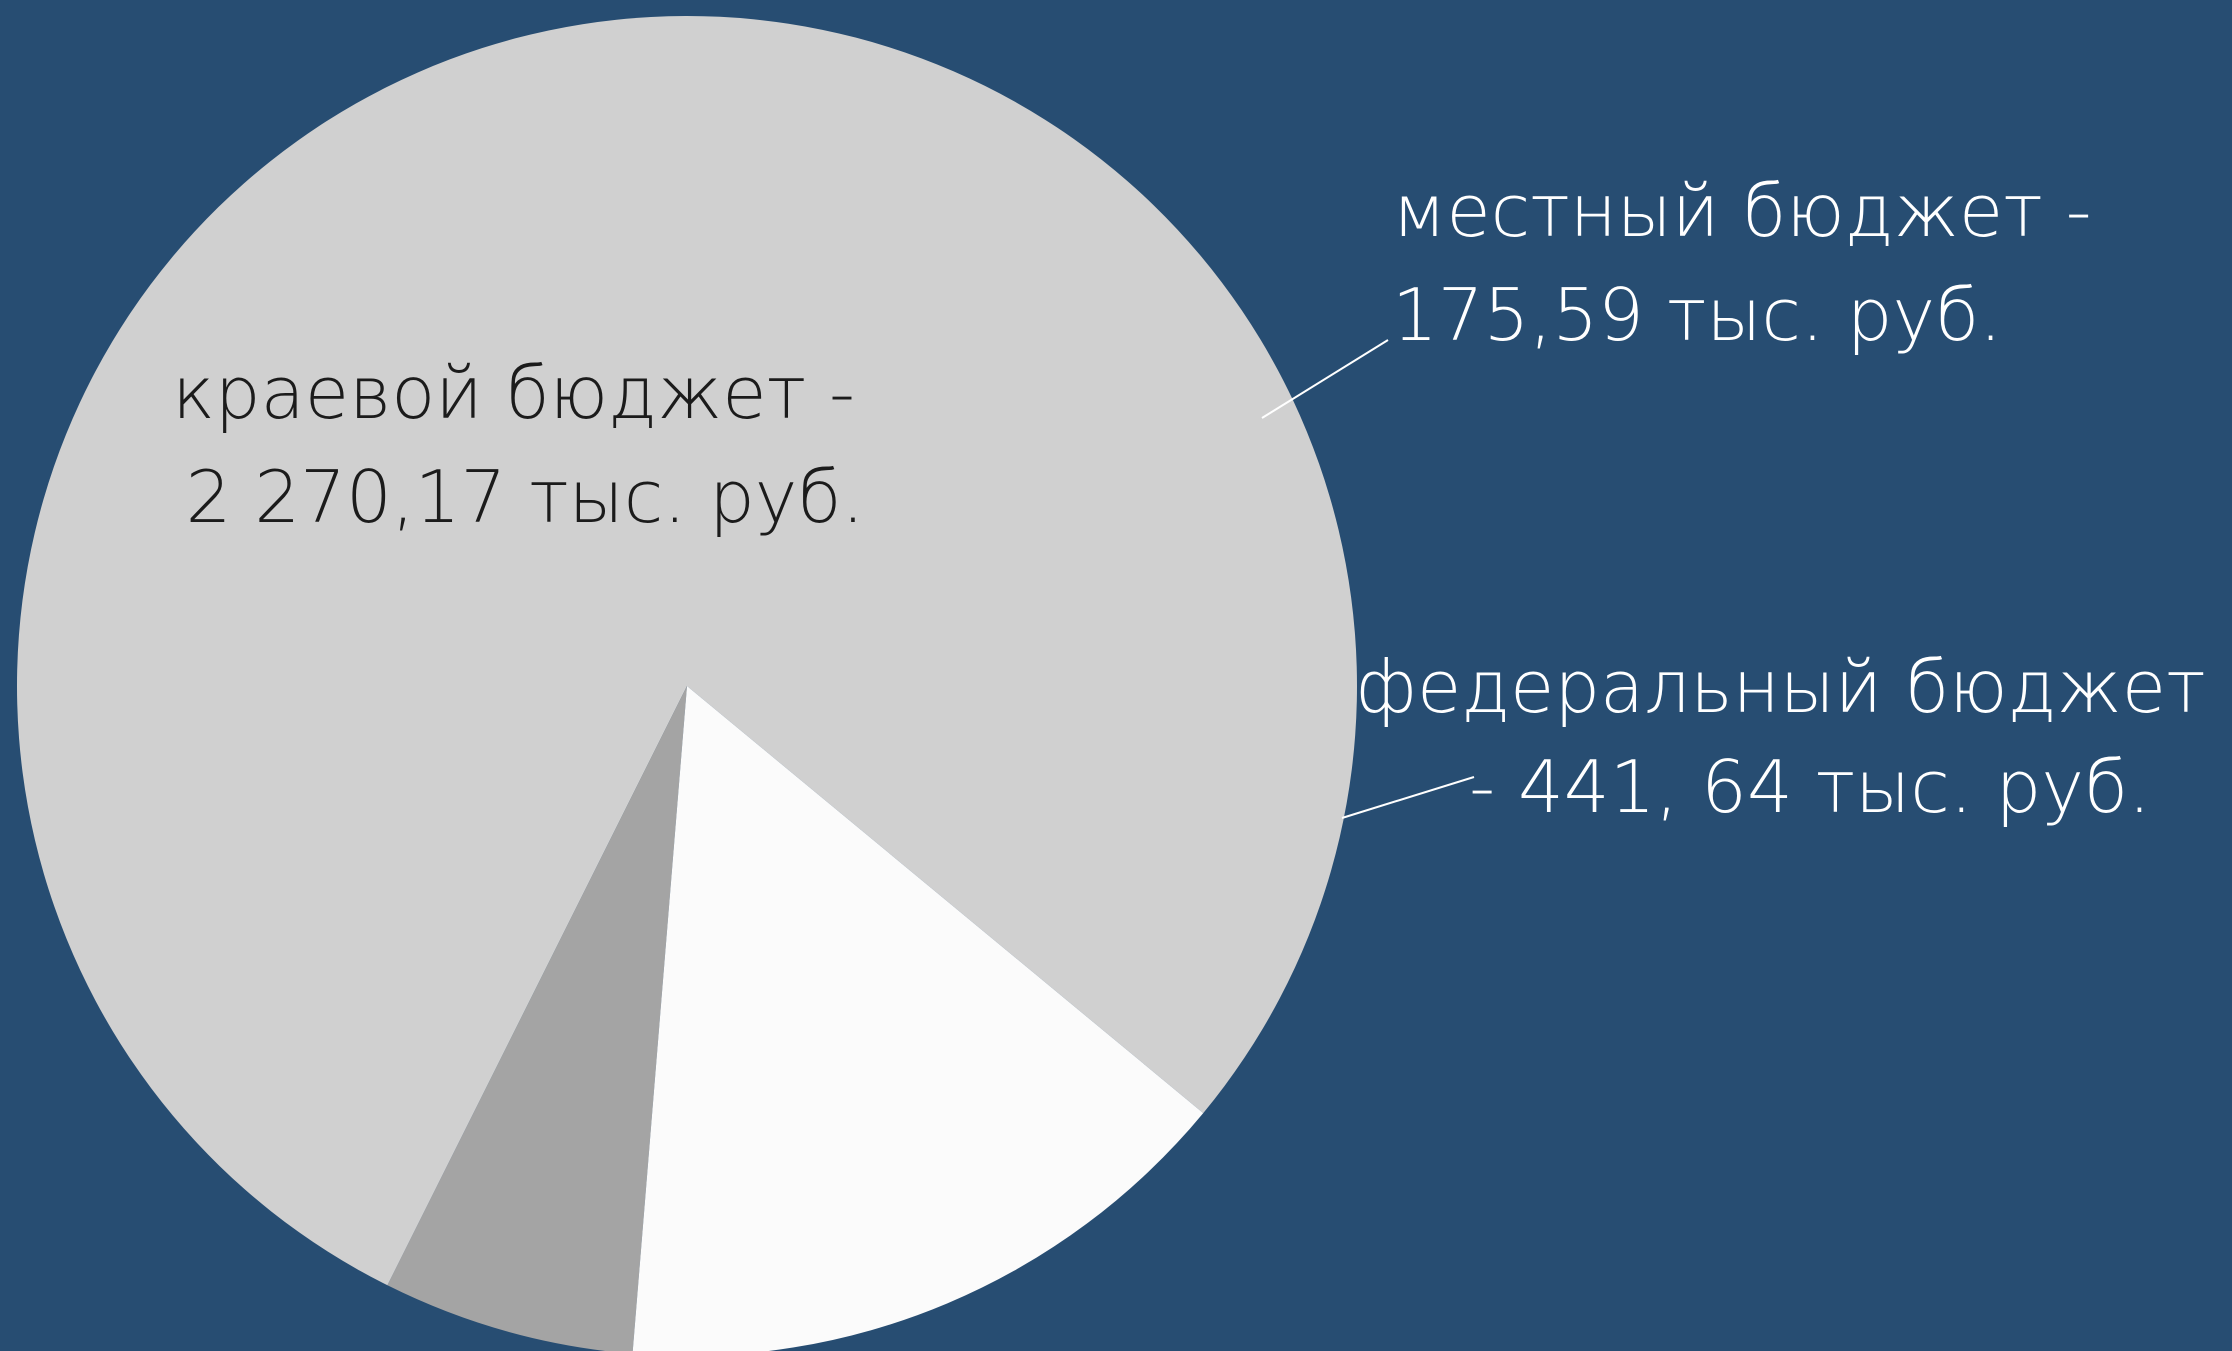  What do you see at coordinates (1325, 379) in the screenshot?
I see `leader-line-local` at bounding box center [1325, 379].